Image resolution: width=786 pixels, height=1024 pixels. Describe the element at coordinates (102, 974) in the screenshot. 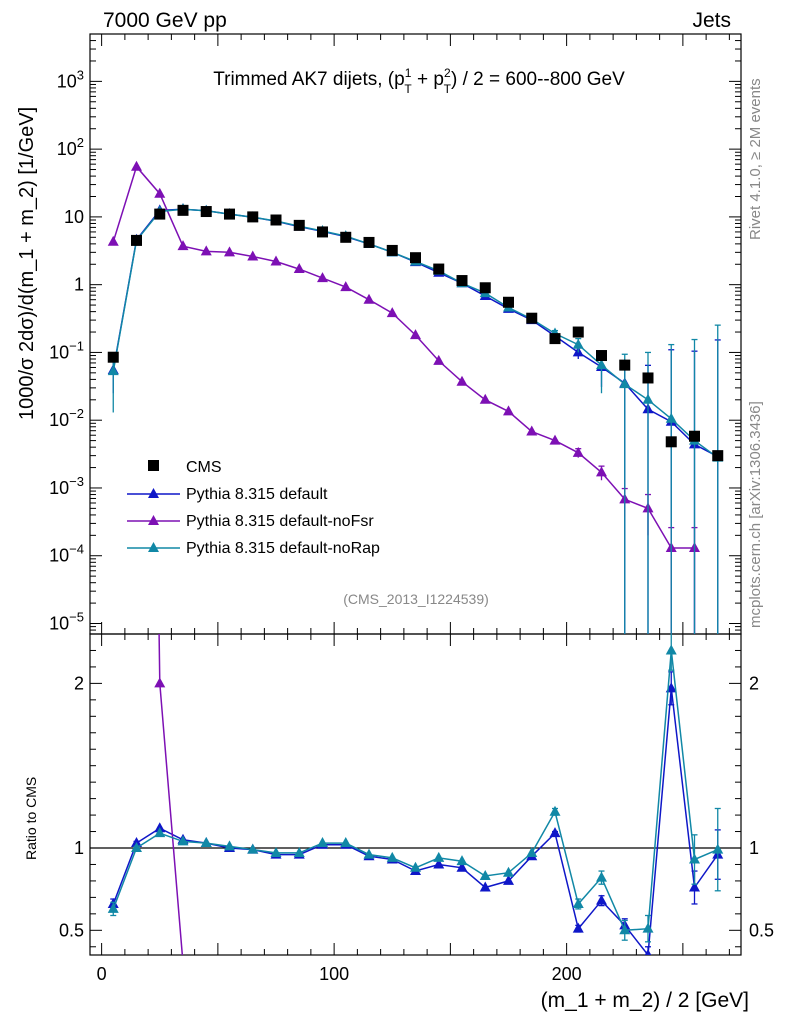

I see `x-tick-label: 0` at that location.